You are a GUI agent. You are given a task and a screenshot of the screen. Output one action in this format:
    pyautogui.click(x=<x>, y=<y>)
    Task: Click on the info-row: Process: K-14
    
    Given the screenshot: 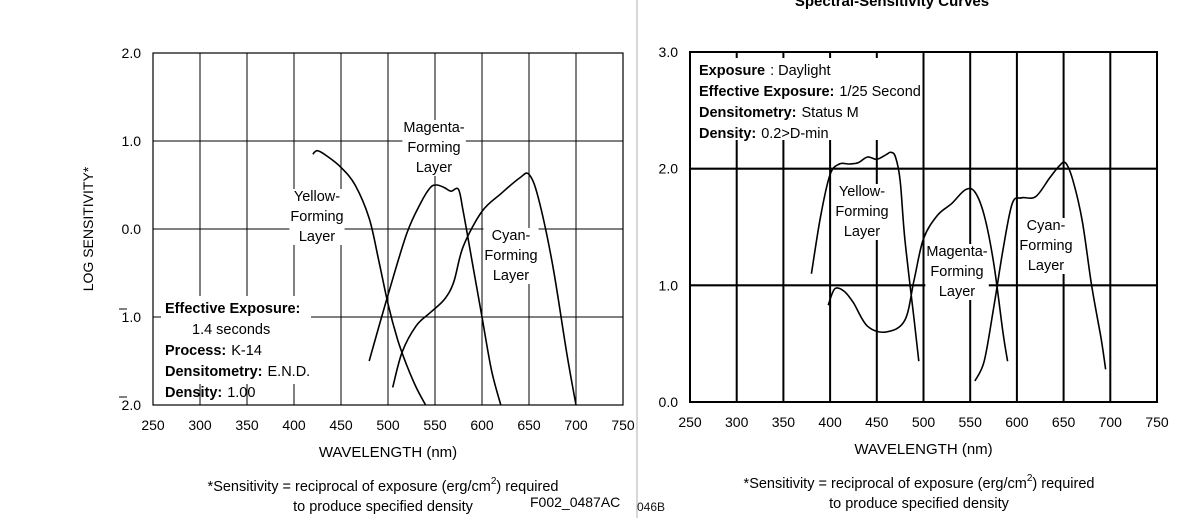 What is the action you would take?
    pyautogui.click(x=213, y=351)
    